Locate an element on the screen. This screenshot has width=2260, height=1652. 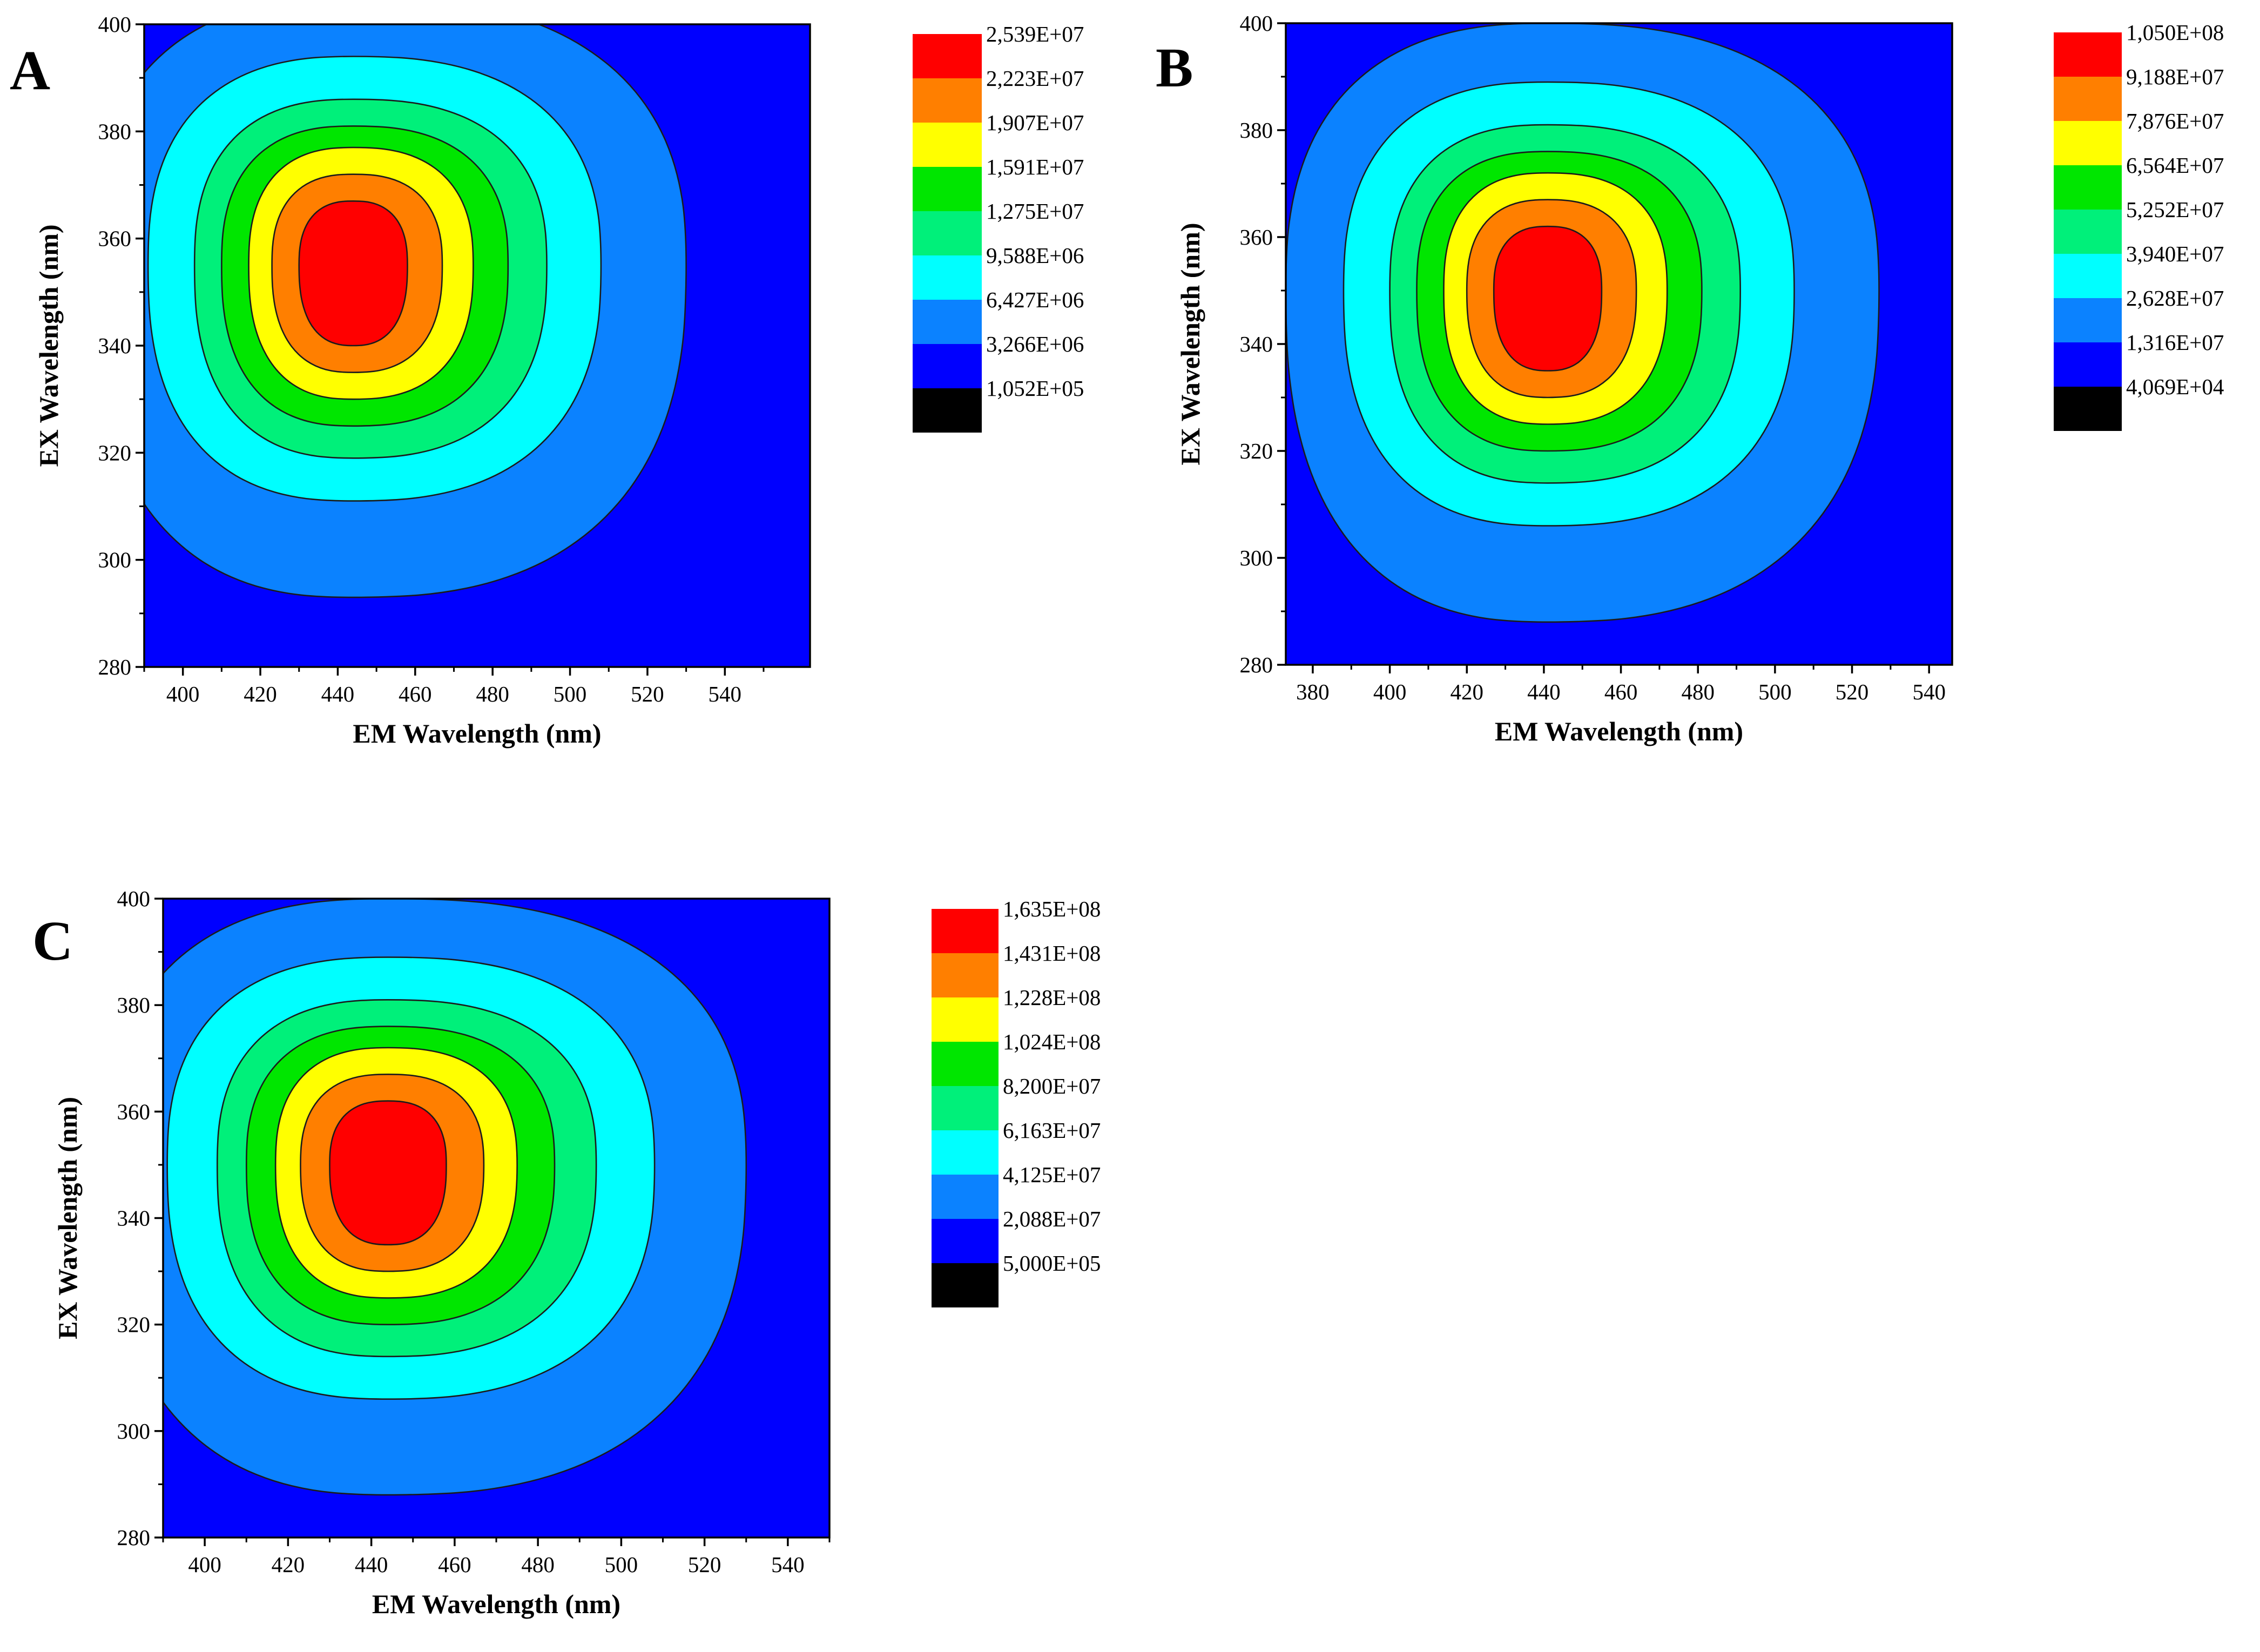
contour-level-2,539E+07 is located at coordinates (353, 273).